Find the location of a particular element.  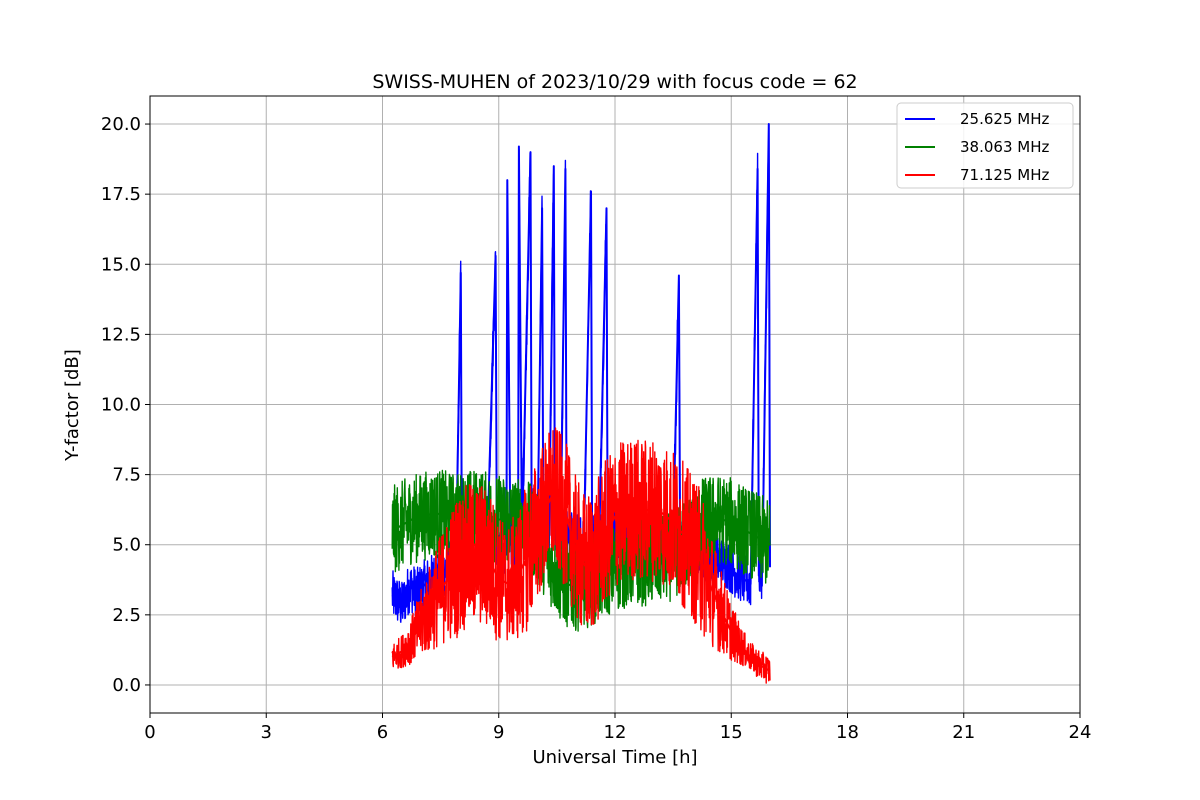

y-axis-title: Y-factor [dB] is located at coordinates (72, 405).